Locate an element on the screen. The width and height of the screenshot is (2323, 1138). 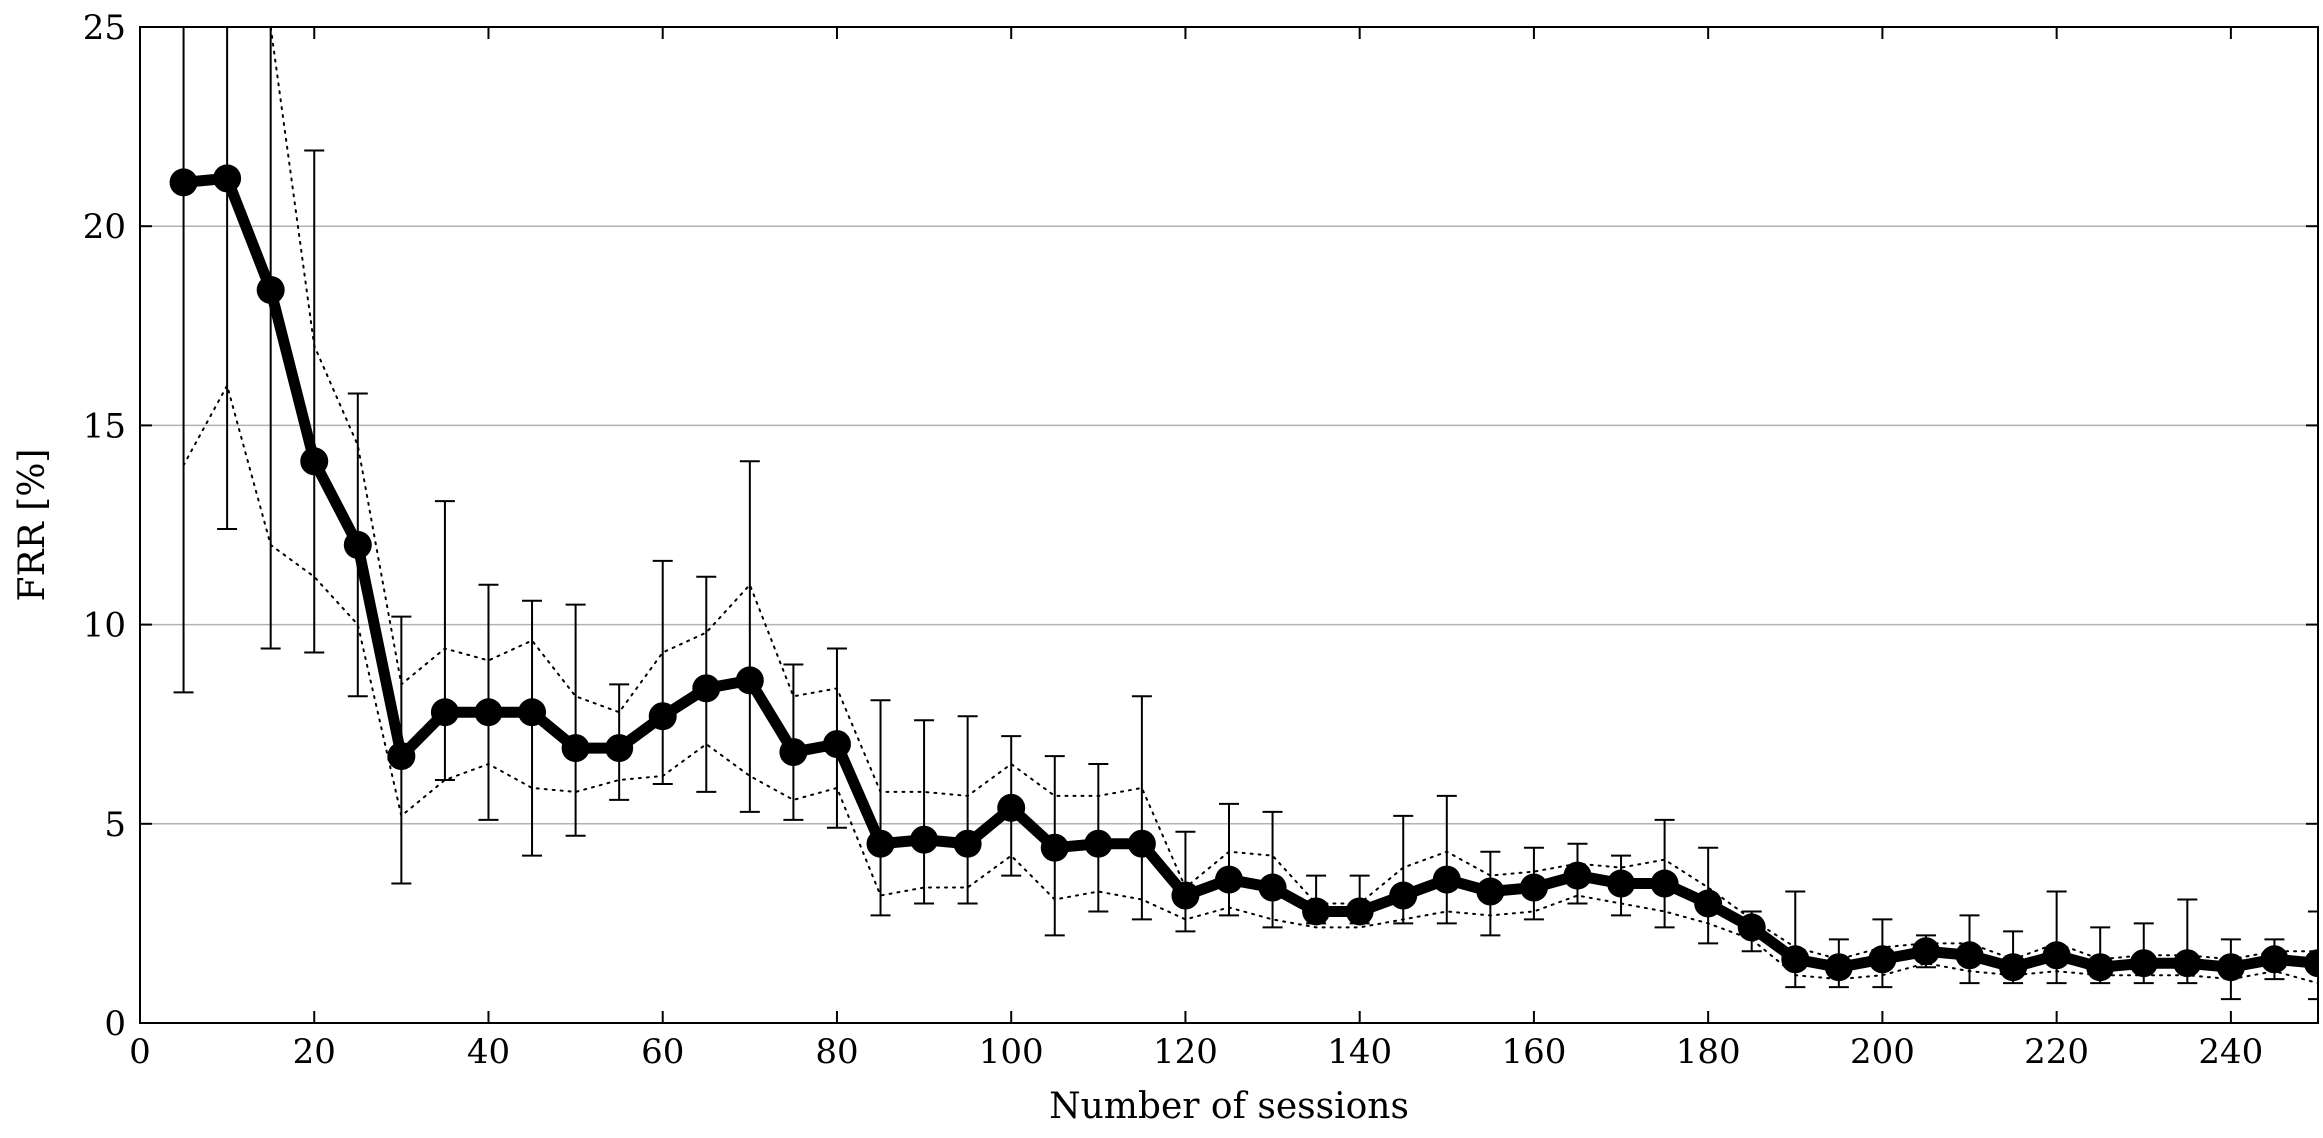
x-tick-label: 140 is located at coordinates (1359, 1052).